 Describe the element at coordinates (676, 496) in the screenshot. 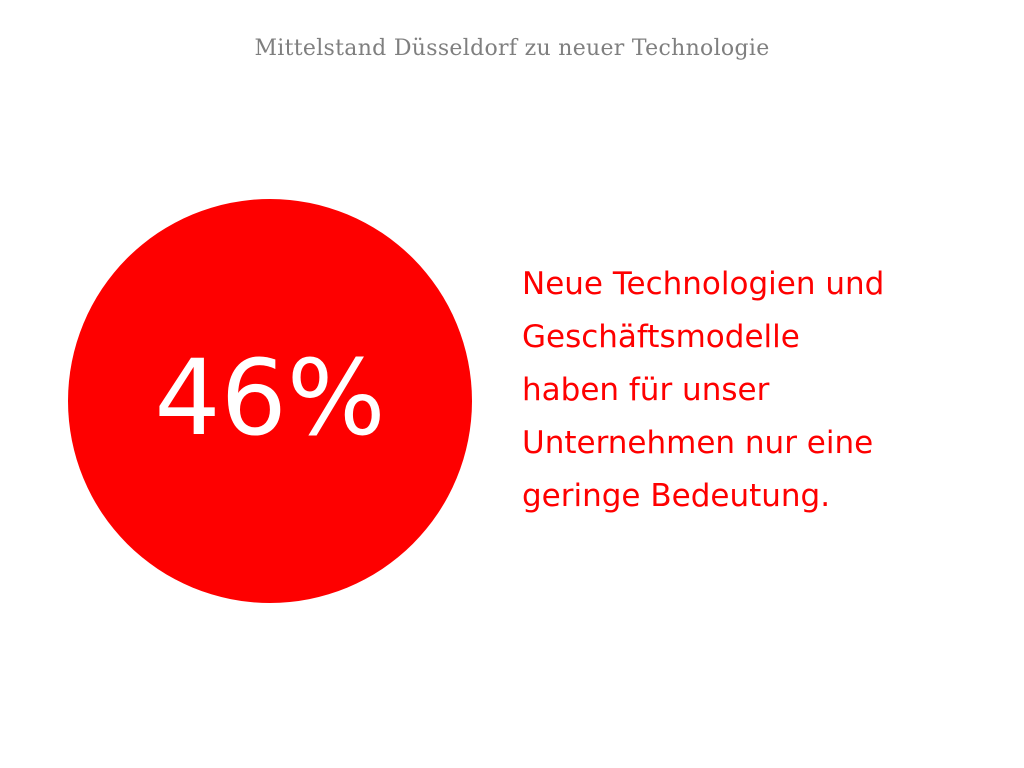

I see `statement-line: geringe Bedeutung.` at that location.